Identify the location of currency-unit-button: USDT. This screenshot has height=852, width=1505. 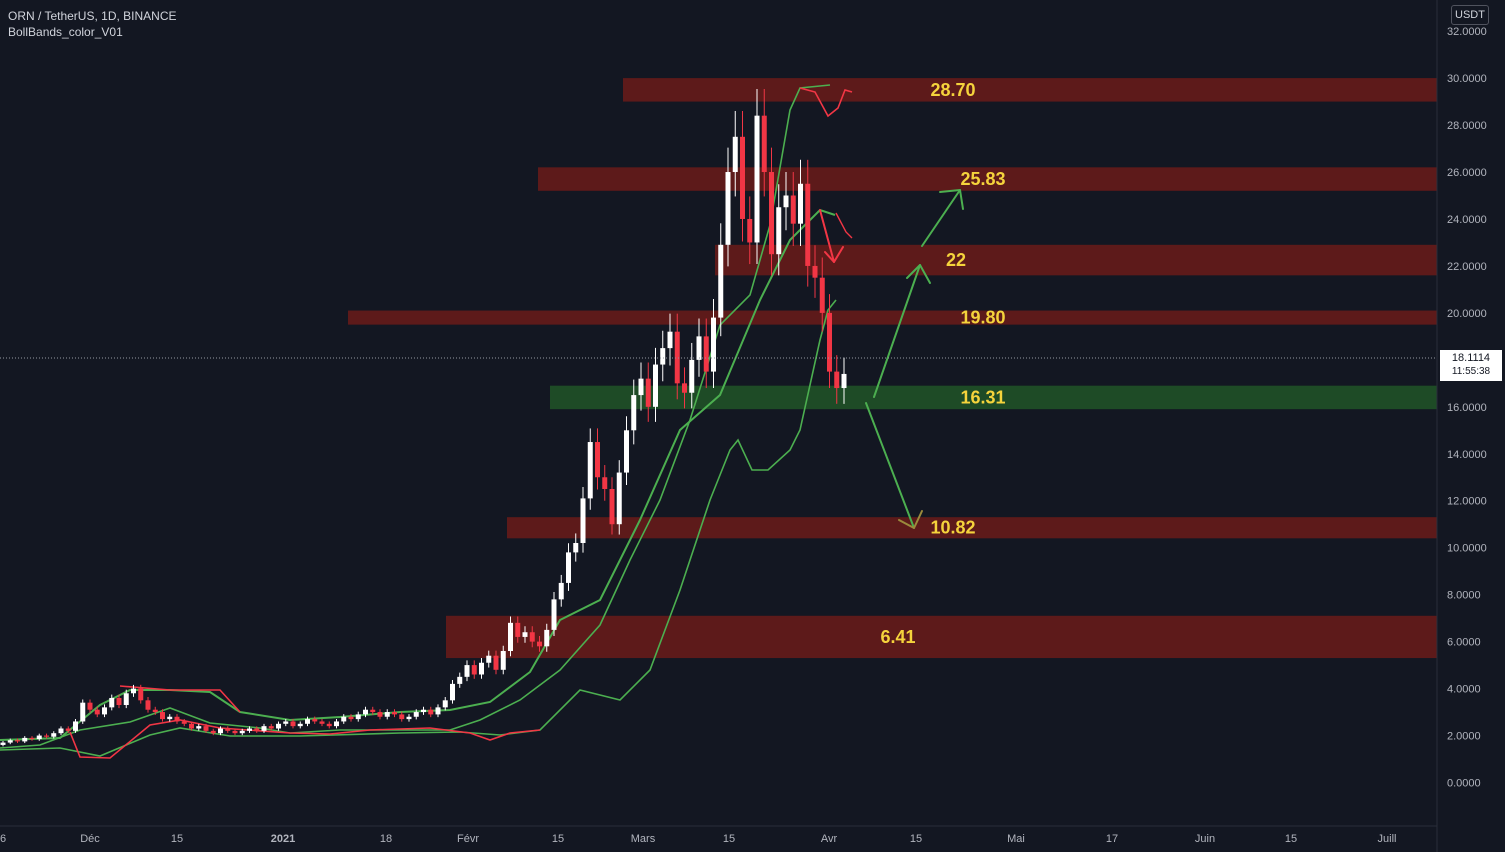
(1470, 15).